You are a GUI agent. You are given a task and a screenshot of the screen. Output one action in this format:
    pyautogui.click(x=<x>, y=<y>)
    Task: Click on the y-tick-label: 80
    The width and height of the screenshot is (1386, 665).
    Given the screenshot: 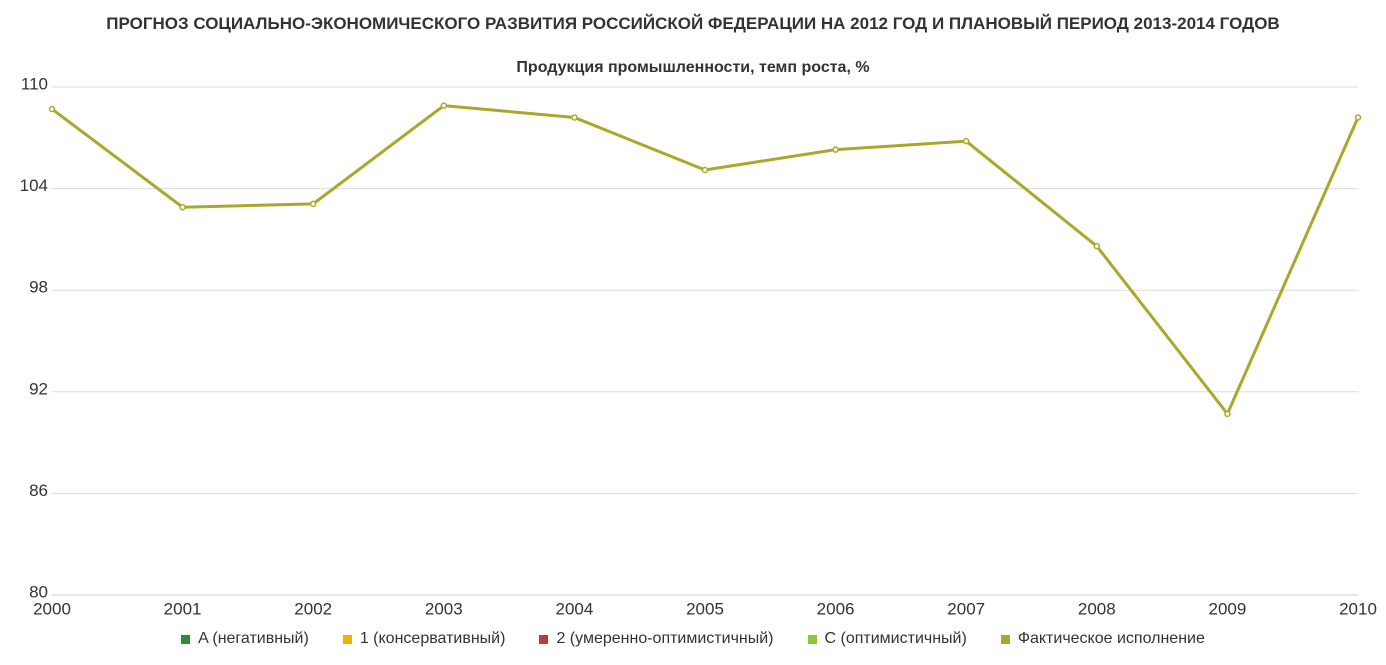 What is the action you would take?
    pyautogui.click(x=38, y=591)
    